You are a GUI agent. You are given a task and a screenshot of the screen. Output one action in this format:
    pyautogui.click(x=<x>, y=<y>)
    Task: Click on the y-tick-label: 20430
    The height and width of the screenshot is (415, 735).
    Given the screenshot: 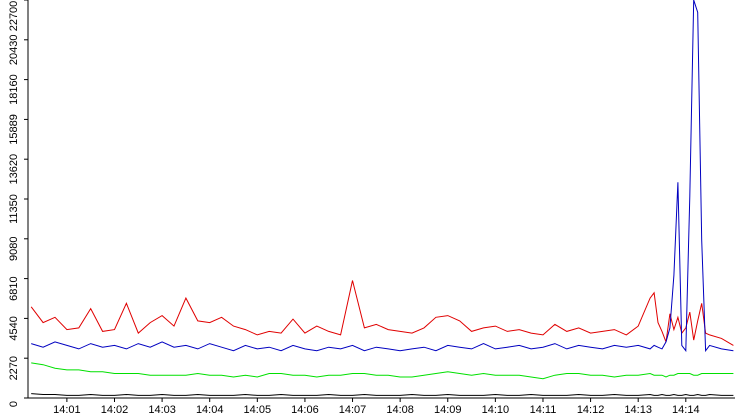 What is the action you would take?
    pyautogui.click(x=14, y=50)
    